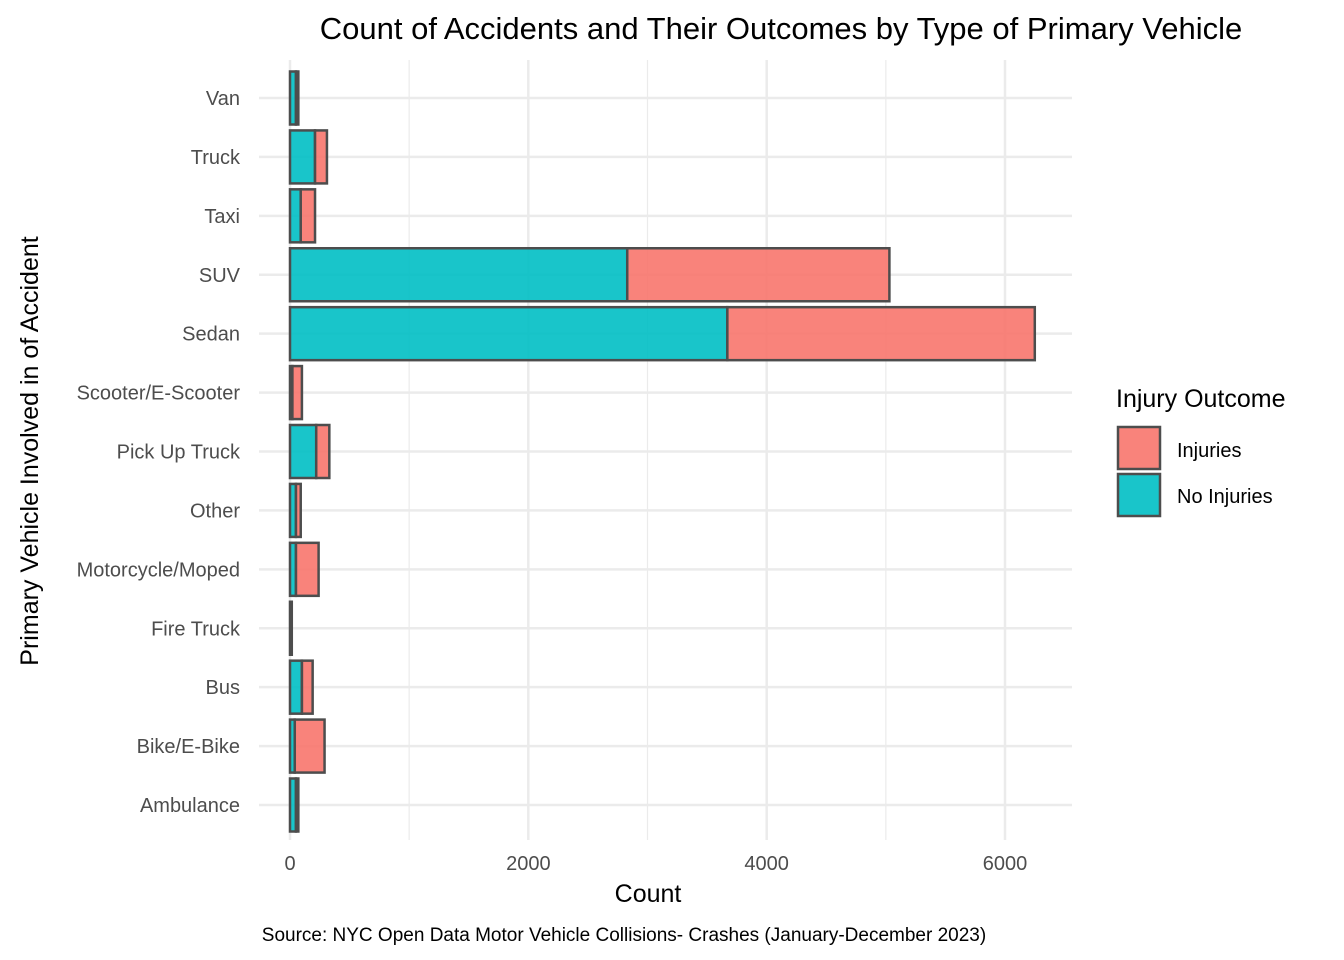 This screenshot has height=960, width=1344. I want to click on x-tick-labels: 0 2000 4000 6000, so click(655, 864).